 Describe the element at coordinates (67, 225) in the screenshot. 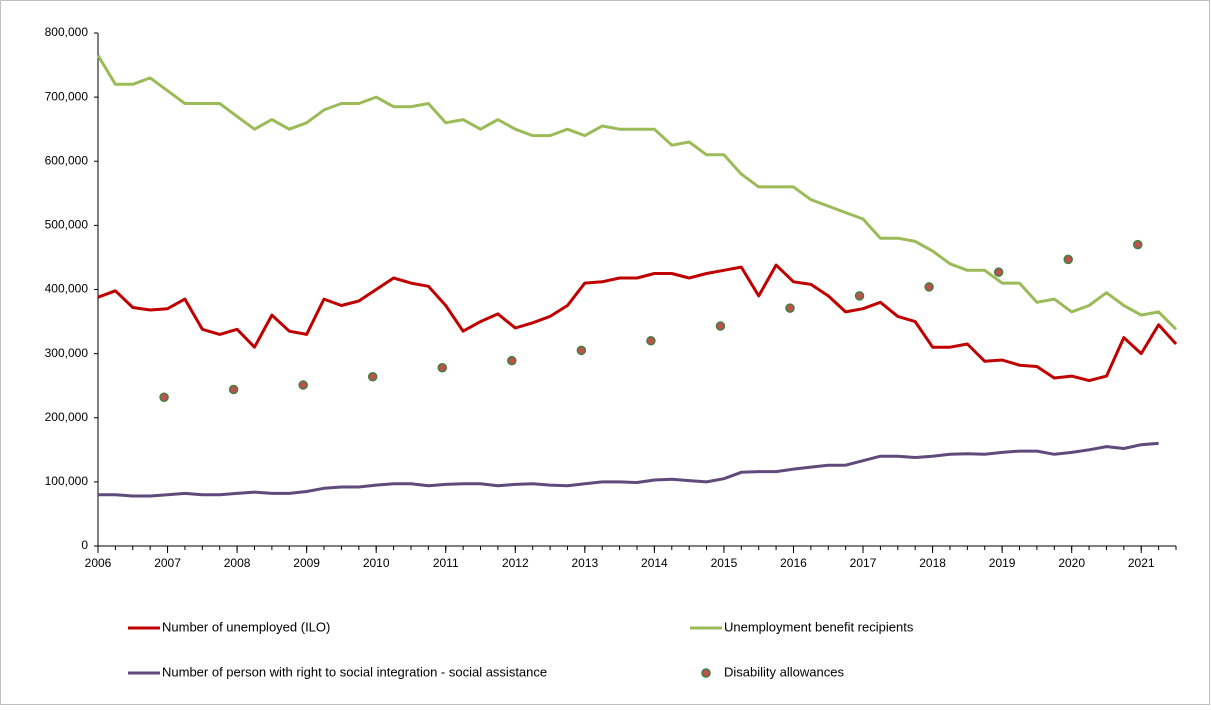

I see `y-tick-label: 500,000` at that location.